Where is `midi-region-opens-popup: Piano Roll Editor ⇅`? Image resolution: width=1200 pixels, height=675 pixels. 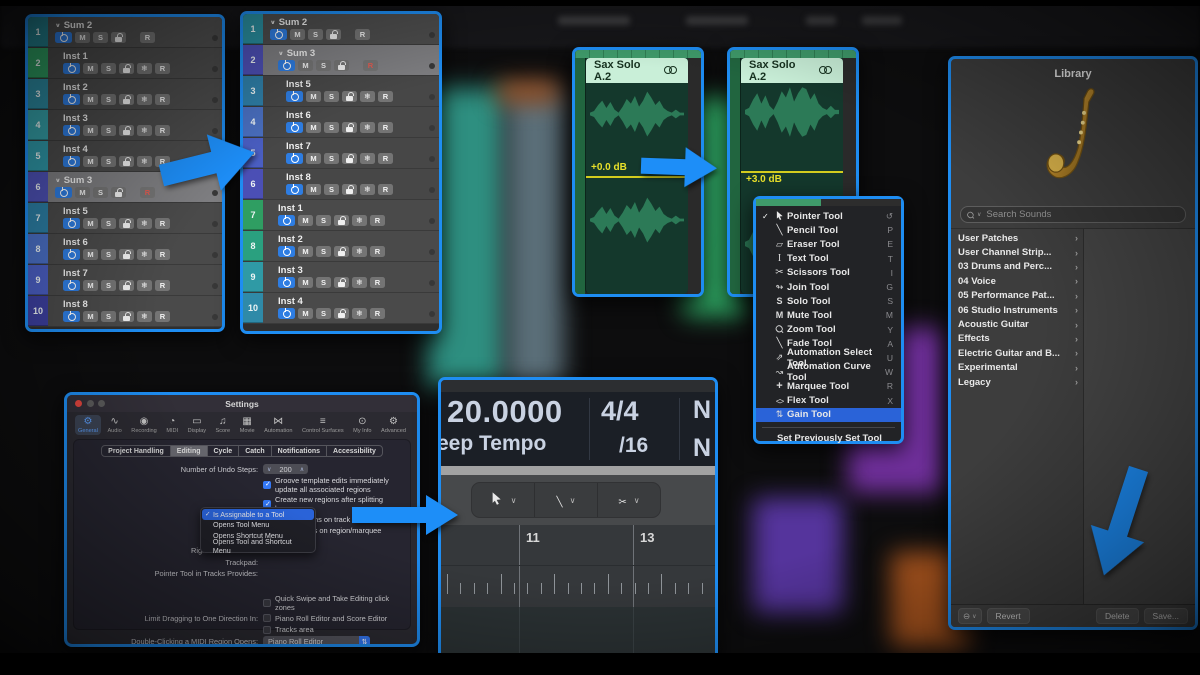
midi-region-opens-popup: Piano Roll Editor ⇅ is located at coordinates (316, 640).